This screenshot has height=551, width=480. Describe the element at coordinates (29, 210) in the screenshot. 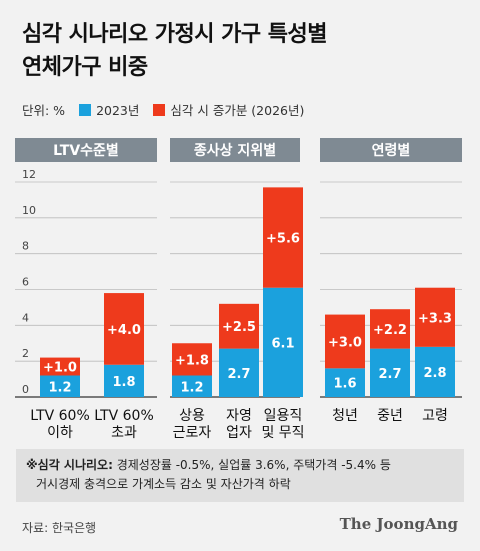

I see `y-tick-label: 10` at that location.